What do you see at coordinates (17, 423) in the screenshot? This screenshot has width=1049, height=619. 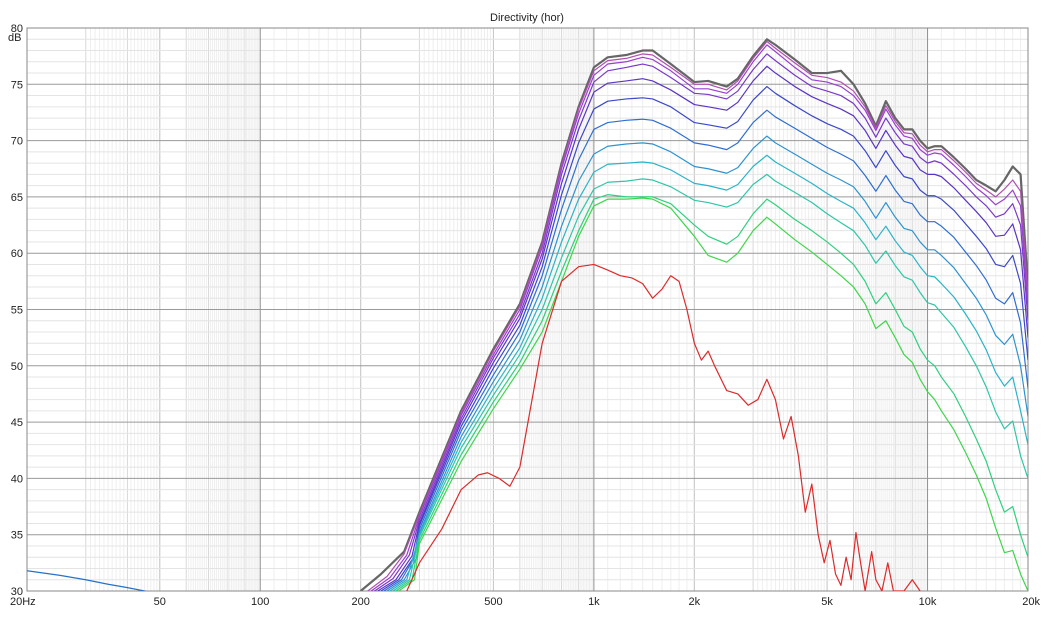 I see `y-tick-label: 45` at bounding box center [17, 423].